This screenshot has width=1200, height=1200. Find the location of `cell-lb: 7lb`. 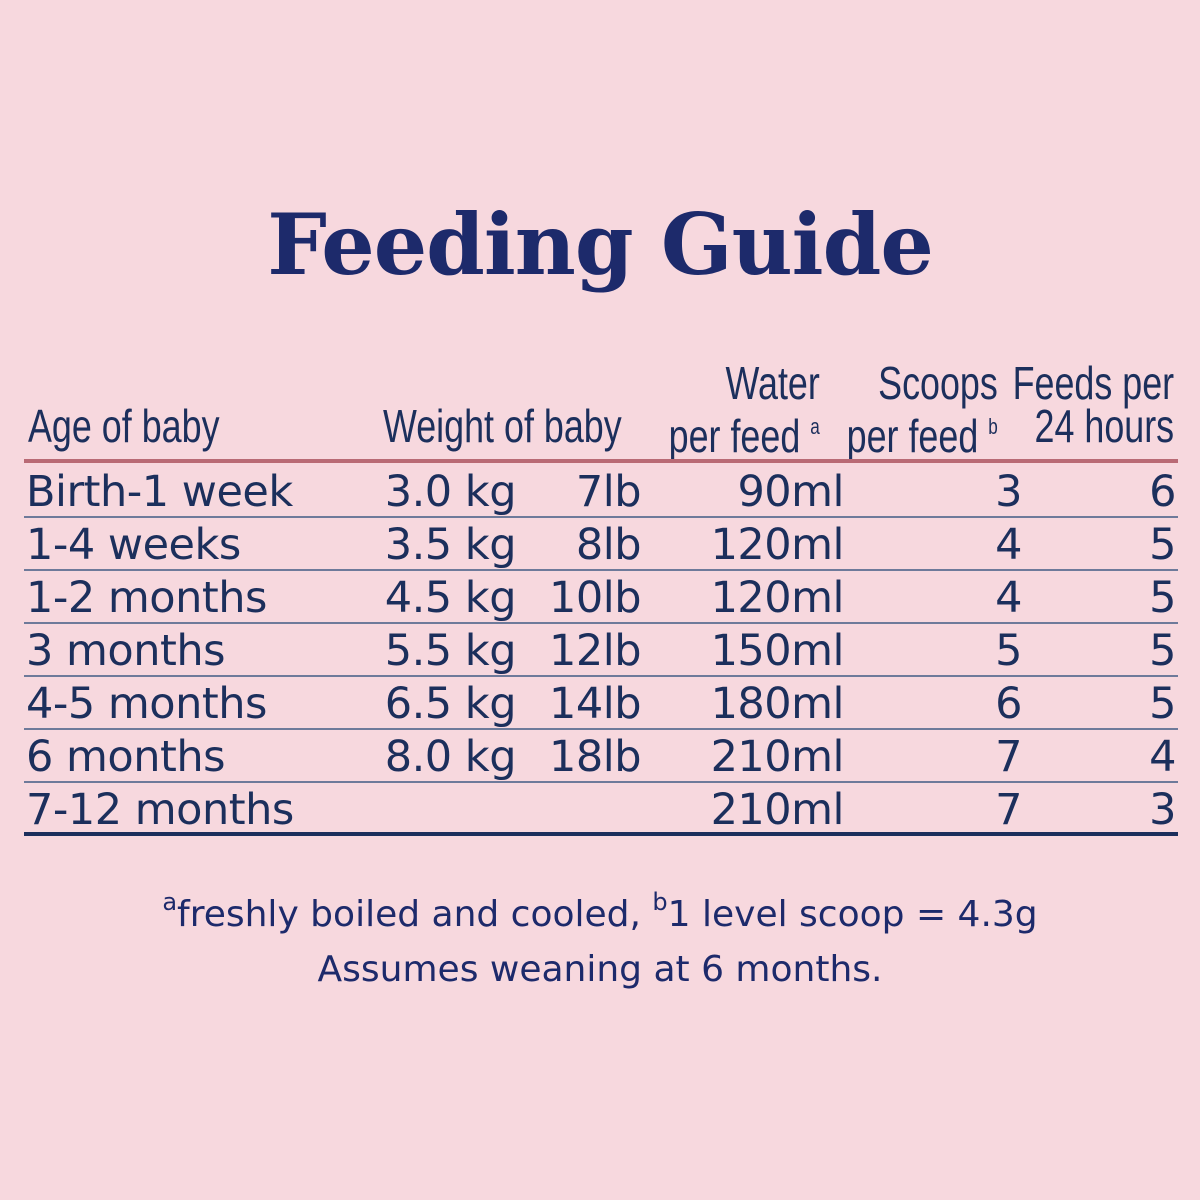

cell-lb: 7lb is located at coordinates (608, 492).